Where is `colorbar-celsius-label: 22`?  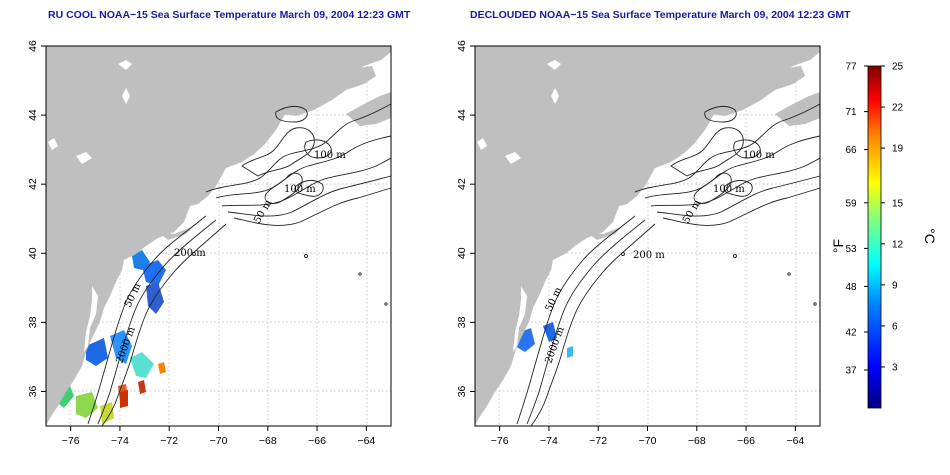
colorbar-celsius-label: 22 is located at coordinates (898, 108).